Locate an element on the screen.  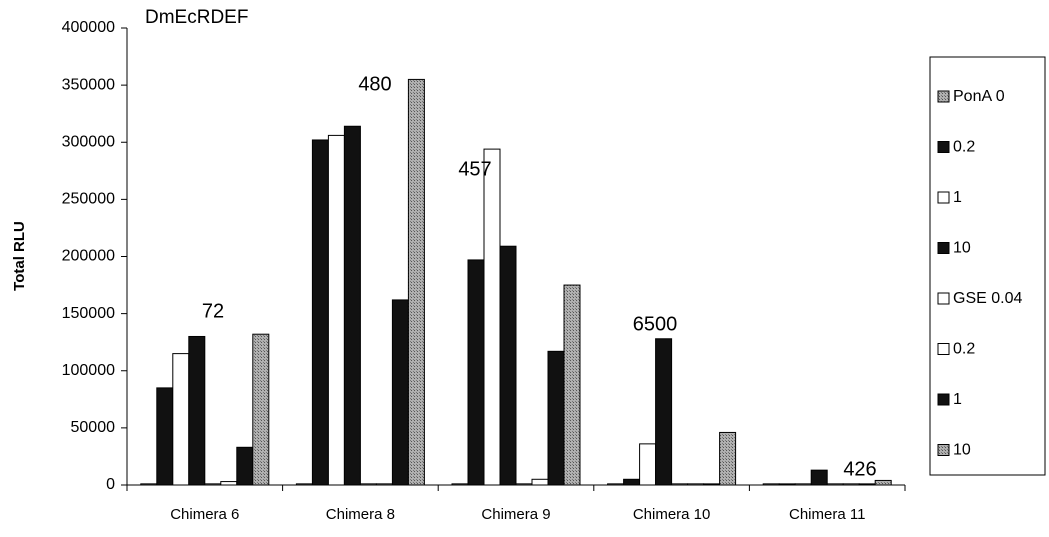
x-tick-label: Chimera 11 is located at coordinates (827, 514).